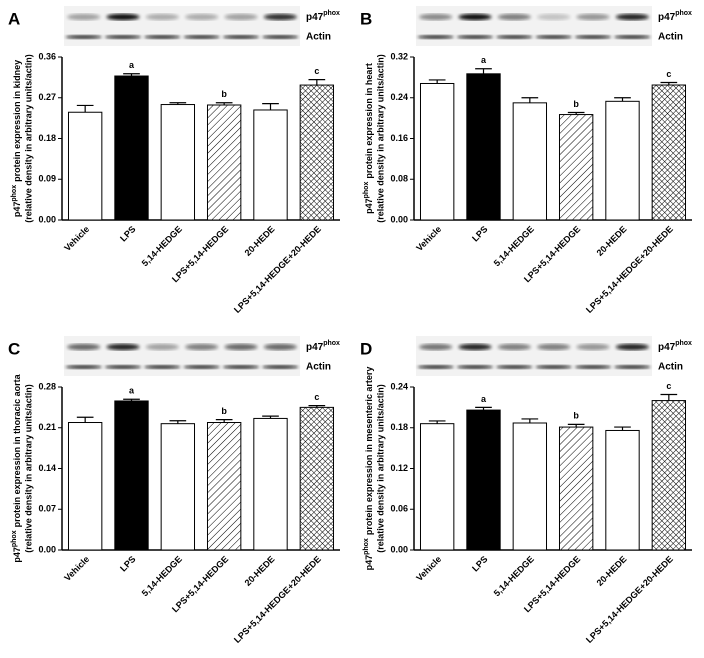 This screenshot has height=658, width=704. Describe the element at coordinates (399, 56) in the screenshot. I see `y-tick-label: 0.32` at that location.